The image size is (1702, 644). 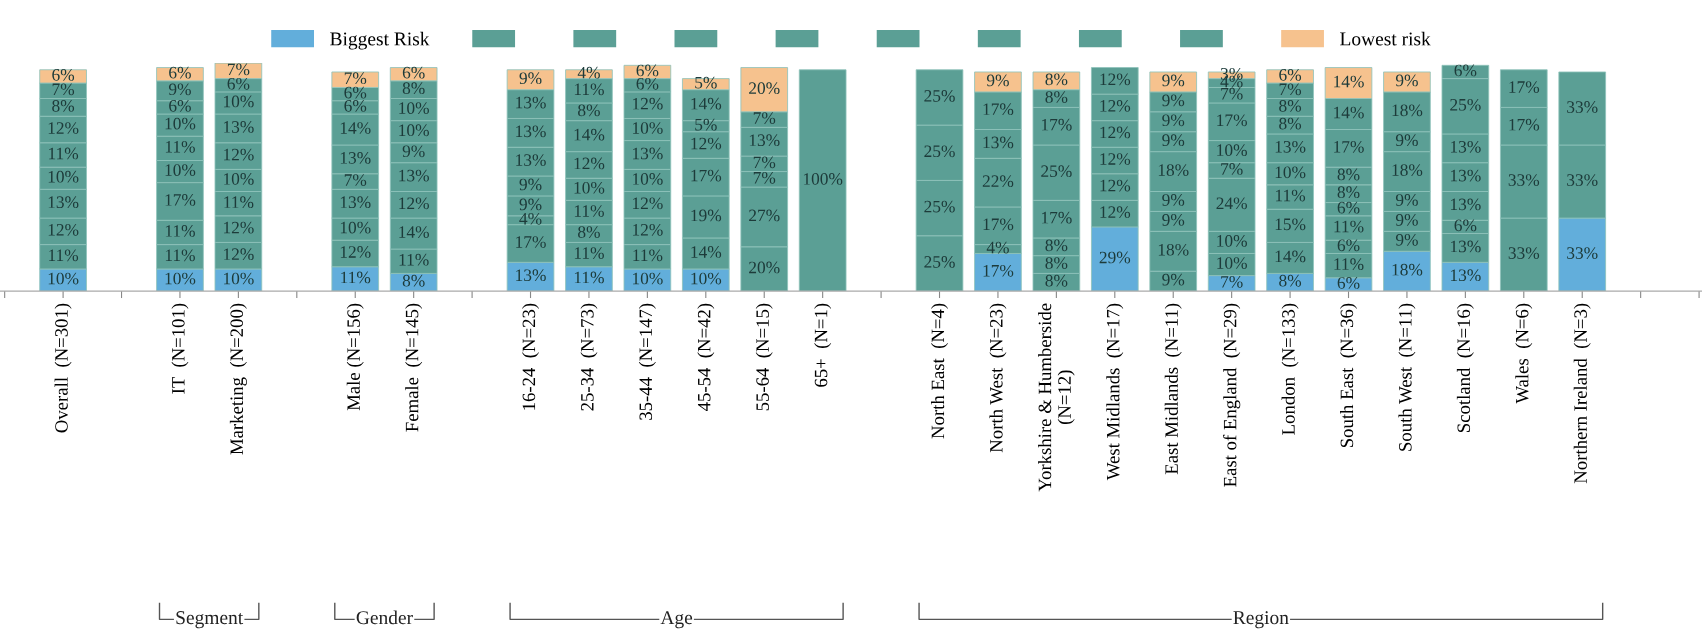 What do you see at coordinates (1056, 397) in the screenshot?
I see `x-tick-label: Yorkshire & Humberside (N=12)` at bounding box center [1056, 397].